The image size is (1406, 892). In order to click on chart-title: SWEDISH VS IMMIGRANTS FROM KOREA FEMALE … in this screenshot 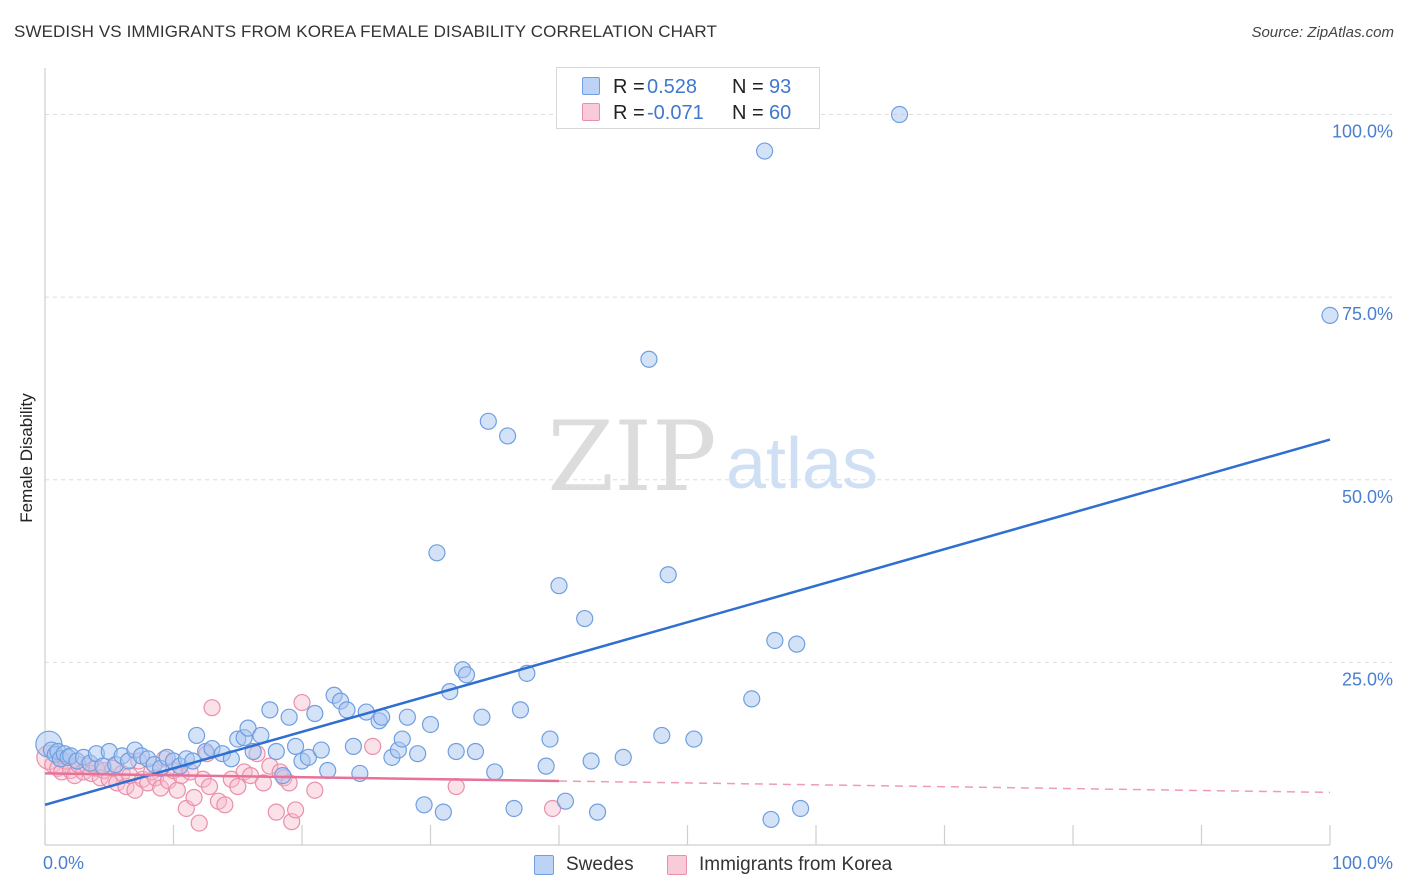, I will do `click(365, 31)`.